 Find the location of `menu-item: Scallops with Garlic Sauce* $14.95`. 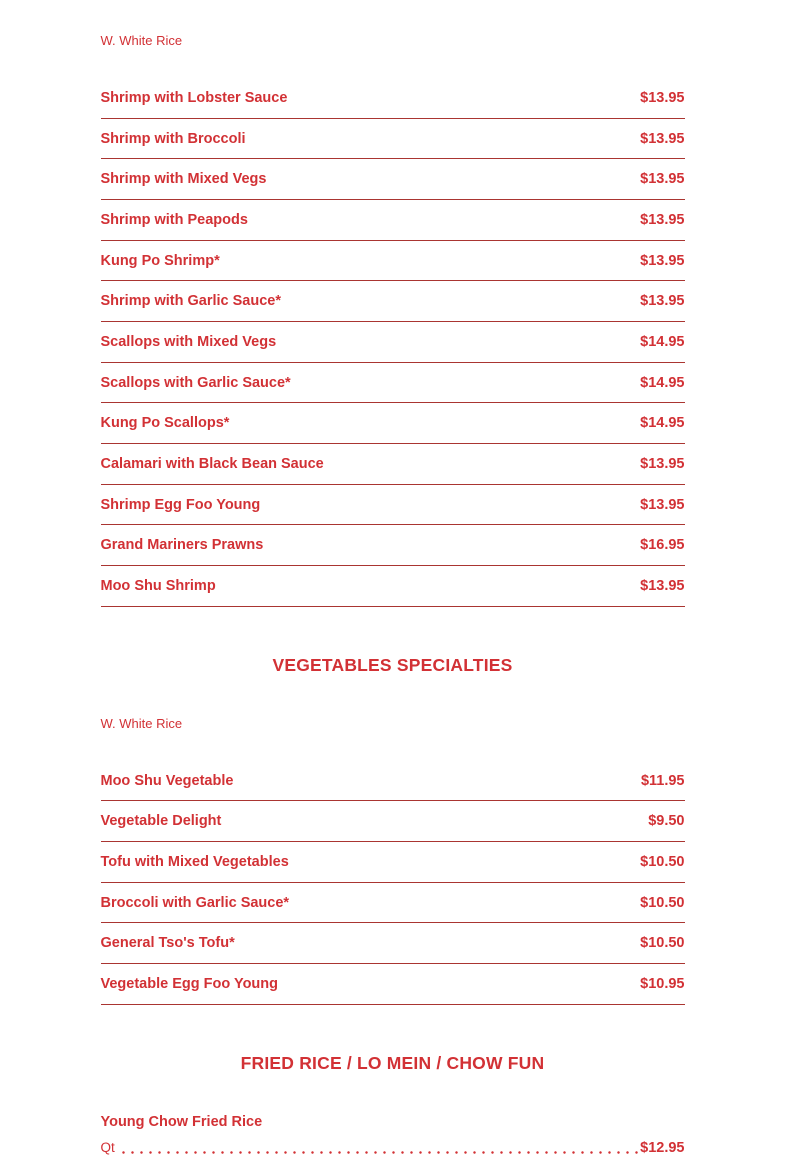

menu-item: Scallops with Garlic Sauce* $14.95 is located at coordinates (392, 383).